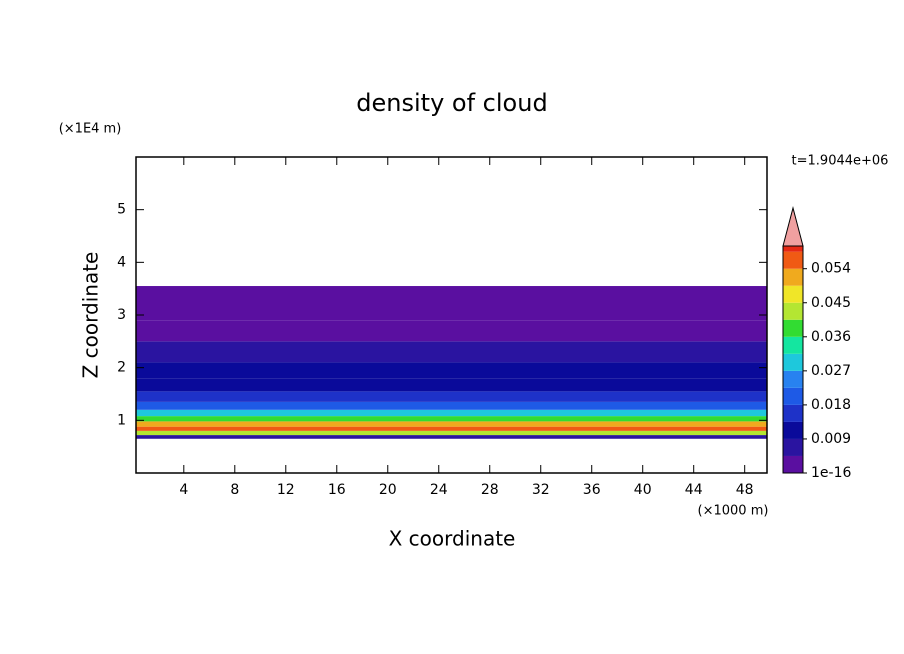 Image resolution: width=904 pixels, height=654 pixels. What do you see at coordinates (183, 490) in the screenshot?
I see `x-tick-label: 4` at bounding box center [183, 490].